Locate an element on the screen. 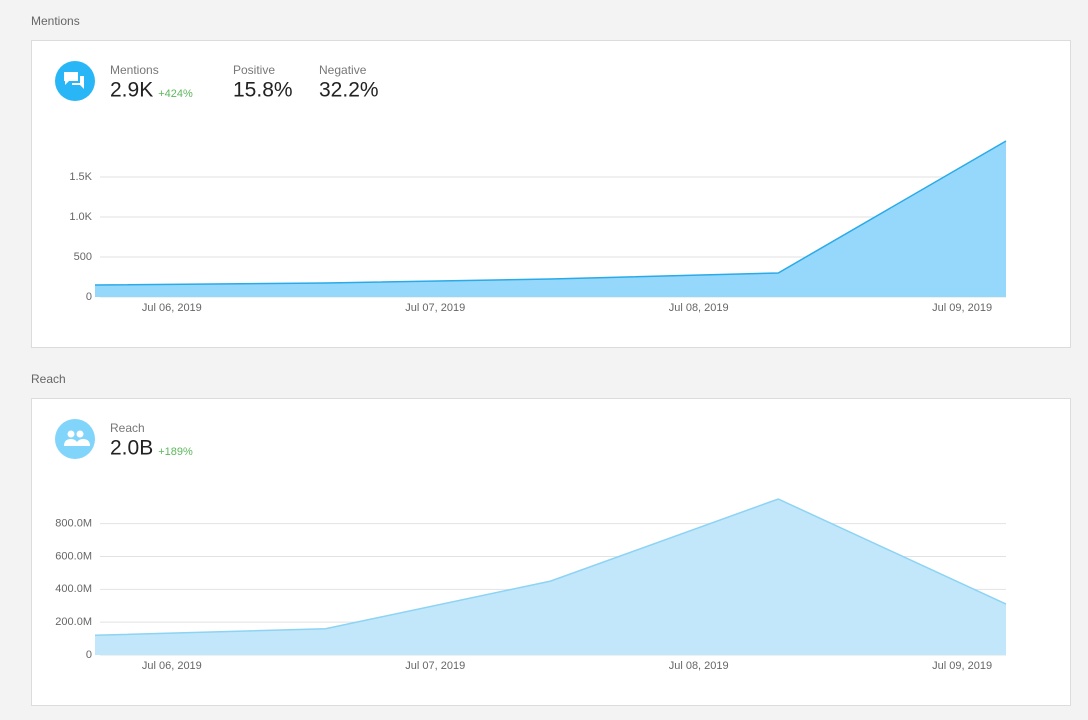 Image resolution: width=1088 pixels, height=720 pixels. section-heading: Reach is located at coordinates (48, 379).